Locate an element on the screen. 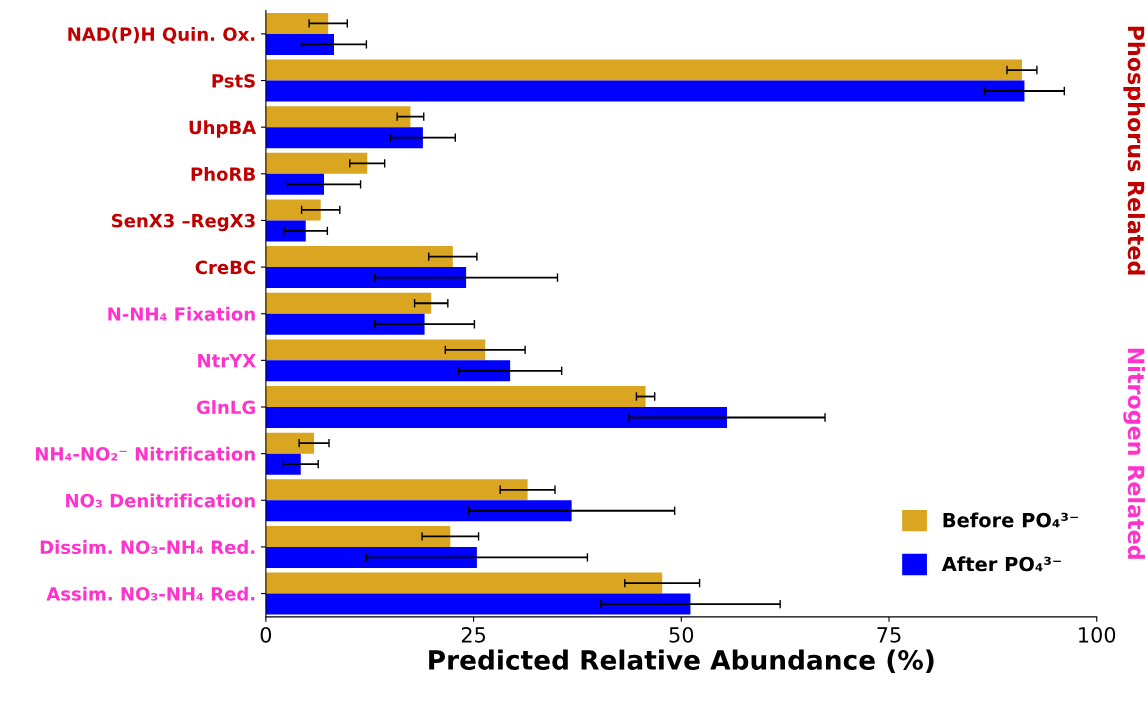 The width and height of the screenshot is (1146, 705). y-tick-label: Dissim. NO₃-NH₄ Red. is located at coordinates (147, 547).